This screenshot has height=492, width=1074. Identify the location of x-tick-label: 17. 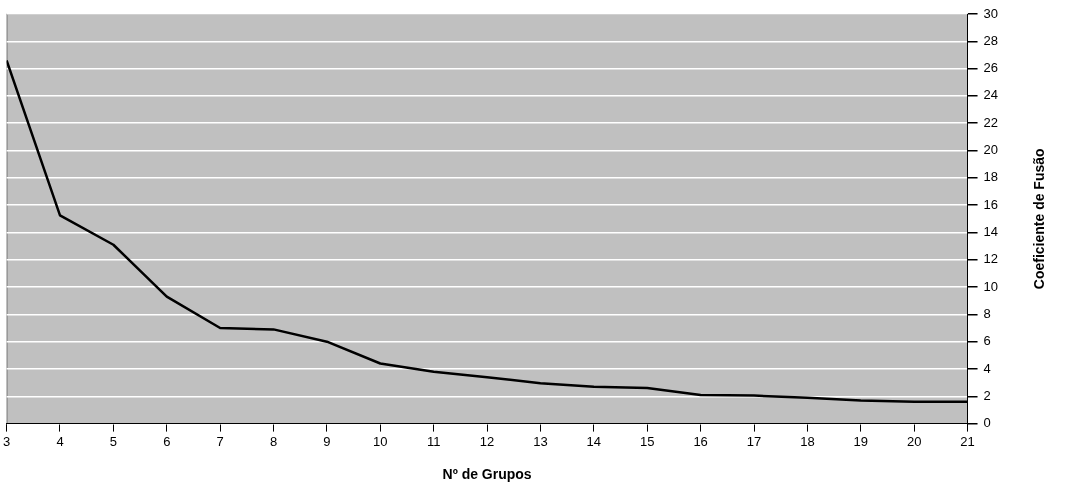
(754, 441).